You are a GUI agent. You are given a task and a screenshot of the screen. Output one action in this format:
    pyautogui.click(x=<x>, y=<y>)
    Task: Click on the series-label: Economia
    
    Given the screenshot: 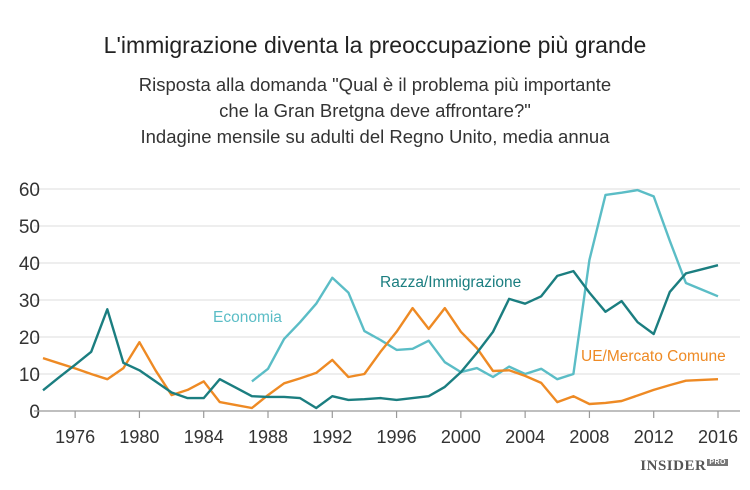 What is the action you would take?
    pyautogui.click(x=247, y=317)
    